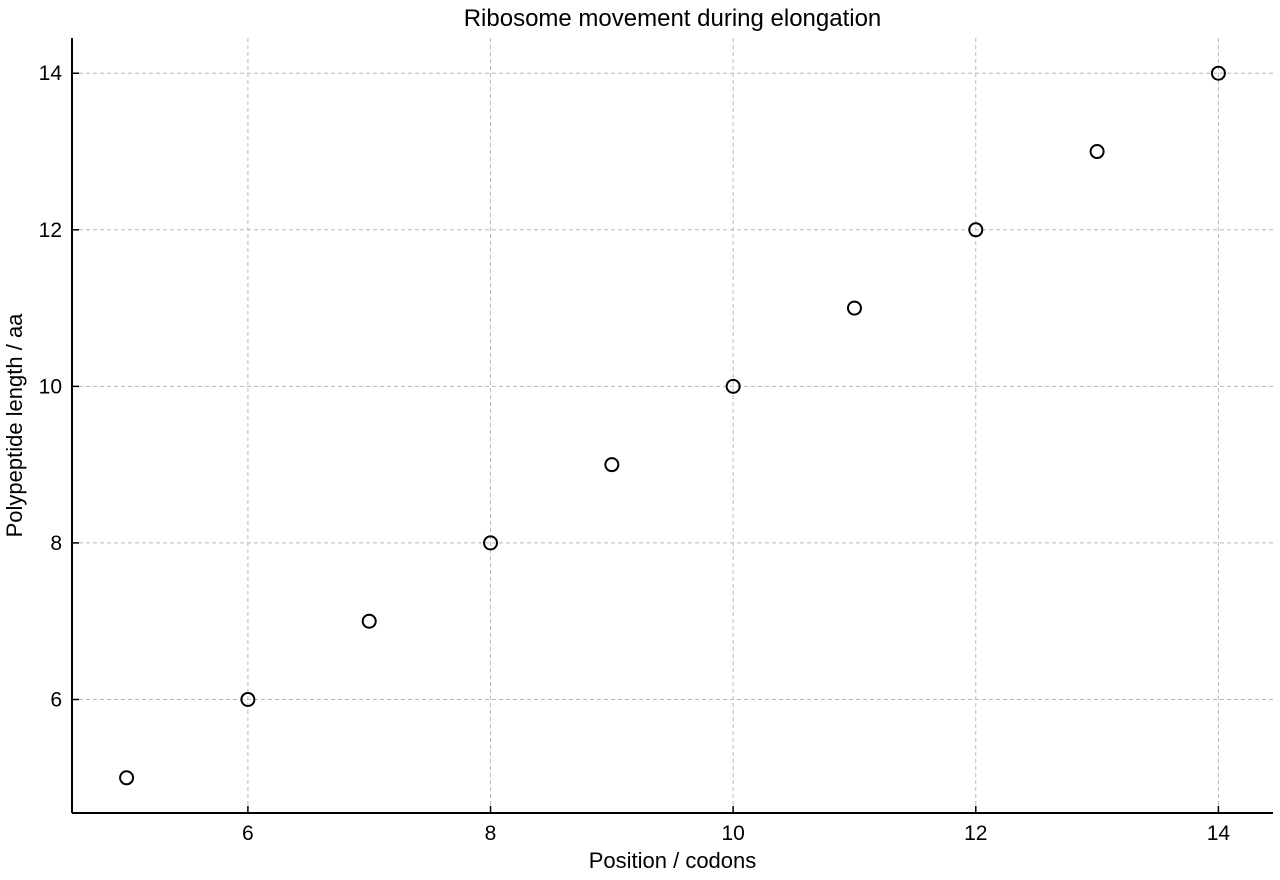 This screenshot has height=880, width=1280. I want to click on y-axis-label: Polypeptide length / aa, so click(14, 425).